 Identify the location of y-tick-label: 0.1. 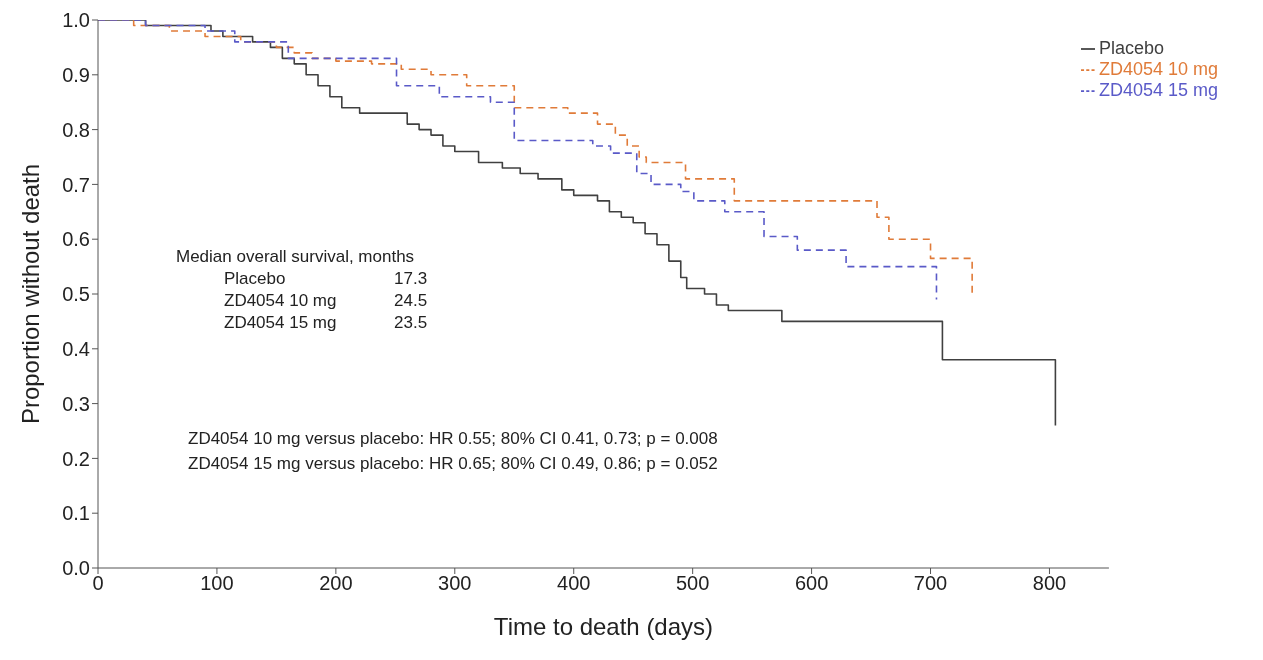
(76, 513).